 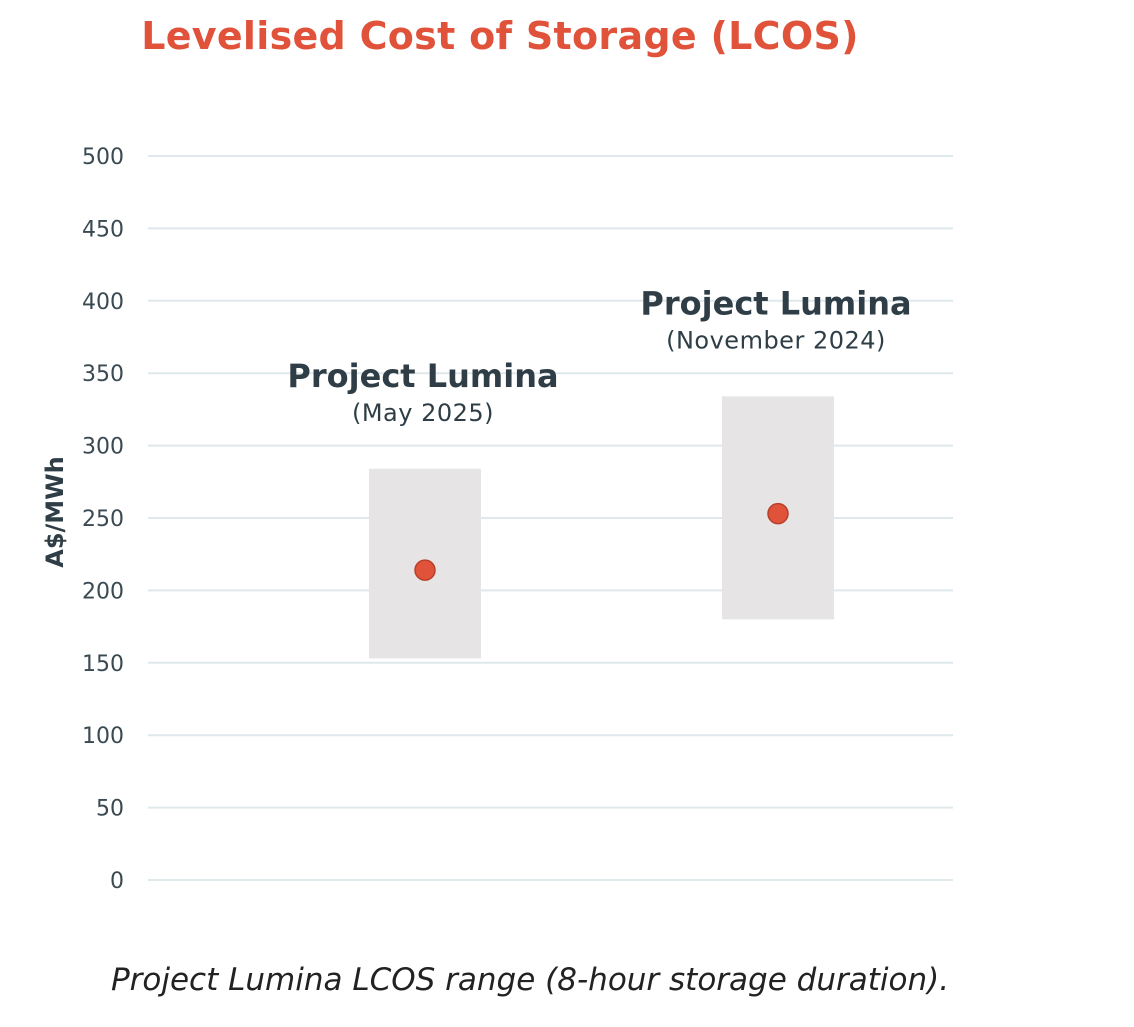 I want to click on y-tick-label: 150, so click(x=103, y=664).